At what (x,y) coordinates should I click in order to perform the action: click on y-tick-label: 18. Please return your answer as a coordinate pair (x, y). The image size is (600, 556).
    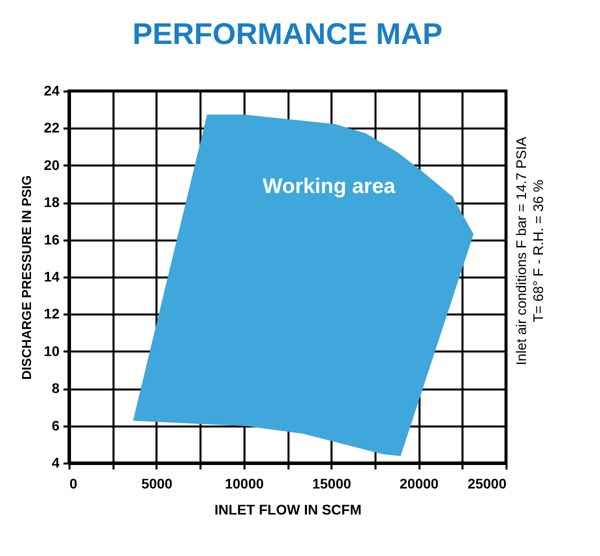
    Looking at the image, I should click on (52, 202).